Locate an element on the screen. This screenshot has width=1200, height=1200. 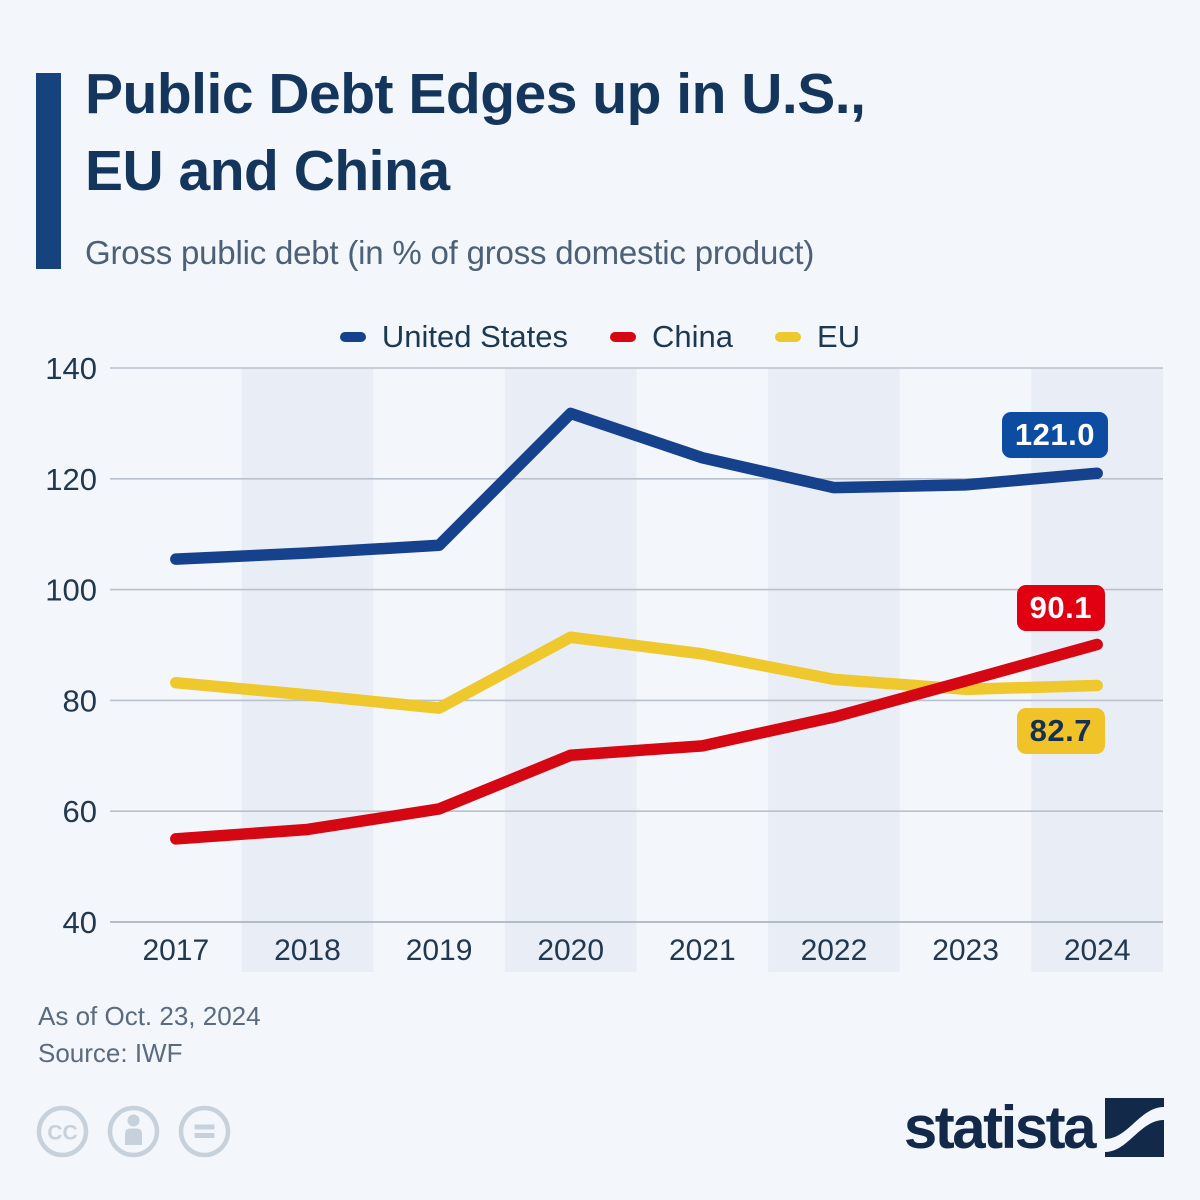
x-tick-label-2022: 2022 is located at coordinates (834, 950).